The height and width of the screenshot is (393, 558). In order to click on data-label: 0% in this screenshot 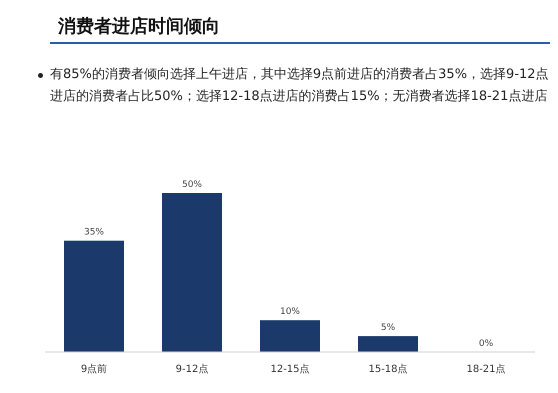, I will do `click(486, 344)`.